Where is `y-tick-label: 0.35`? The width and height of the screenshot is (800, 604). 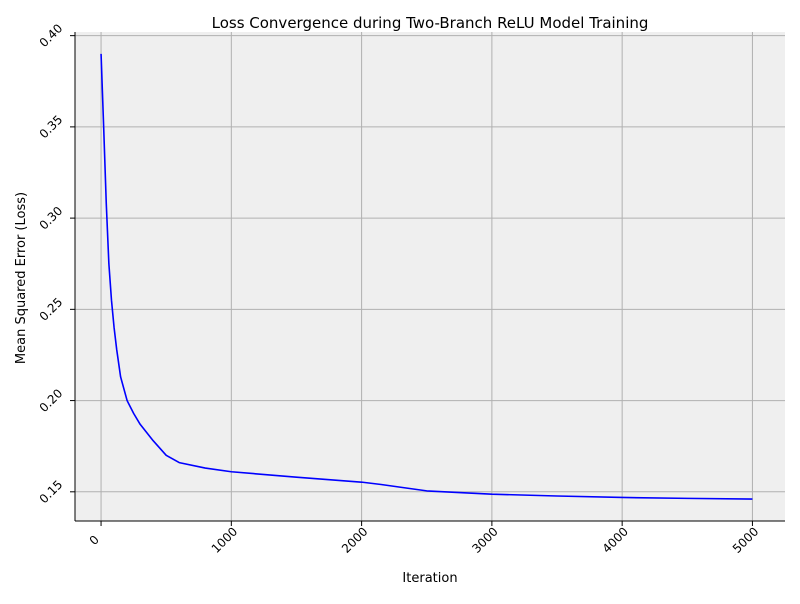
y-tick-label: 0.35 is located at coordinates (51, 126).